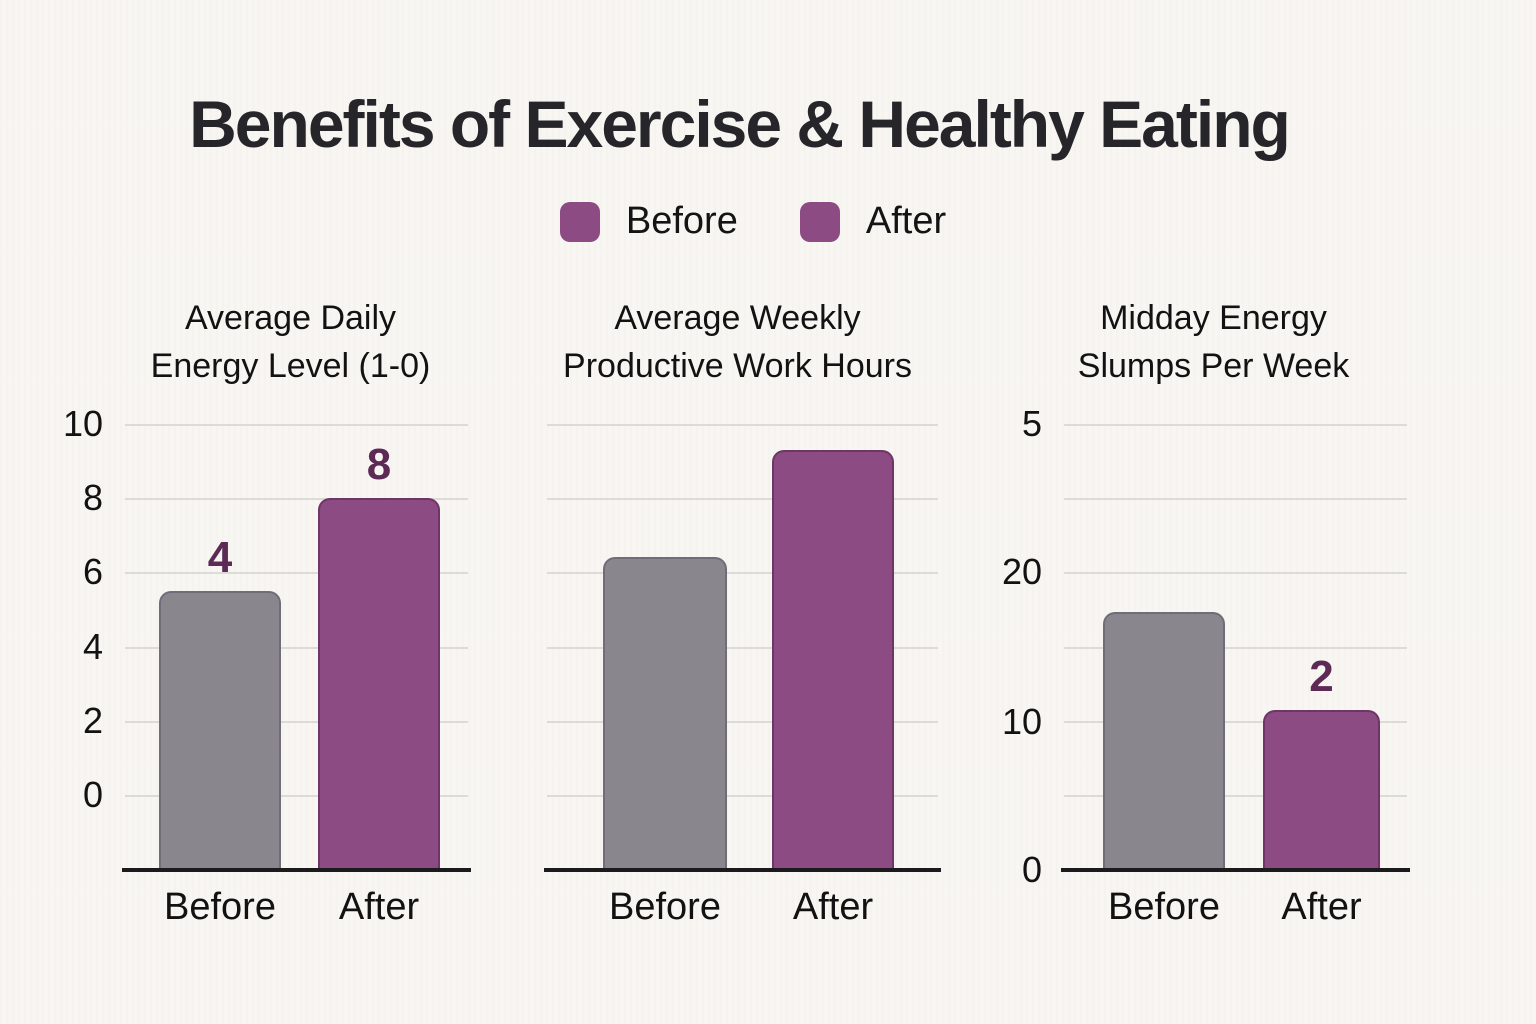 This screenshot has width=1536, height=1024. Describe the element at coordinates (379, 684) in the screenshot. I see `chart-1-bar-after` at that location.